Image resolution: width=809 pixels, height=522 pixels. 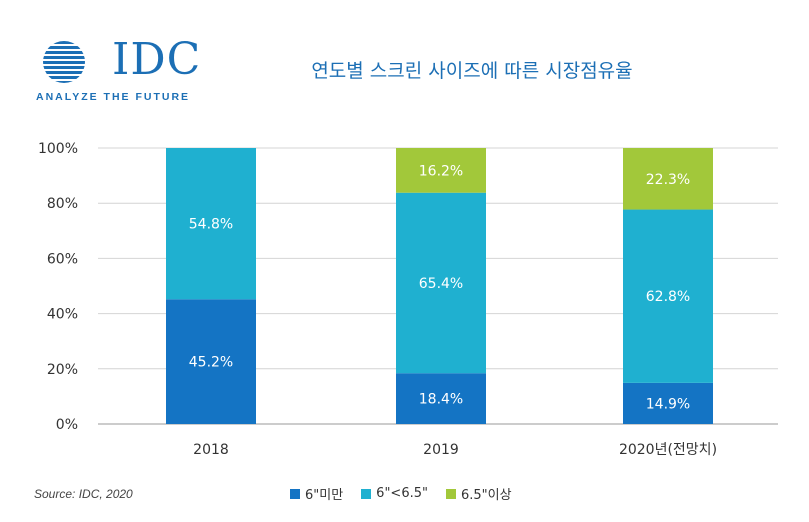 I want to click on y-tick-label: 20%, so click(x=62, y=370).